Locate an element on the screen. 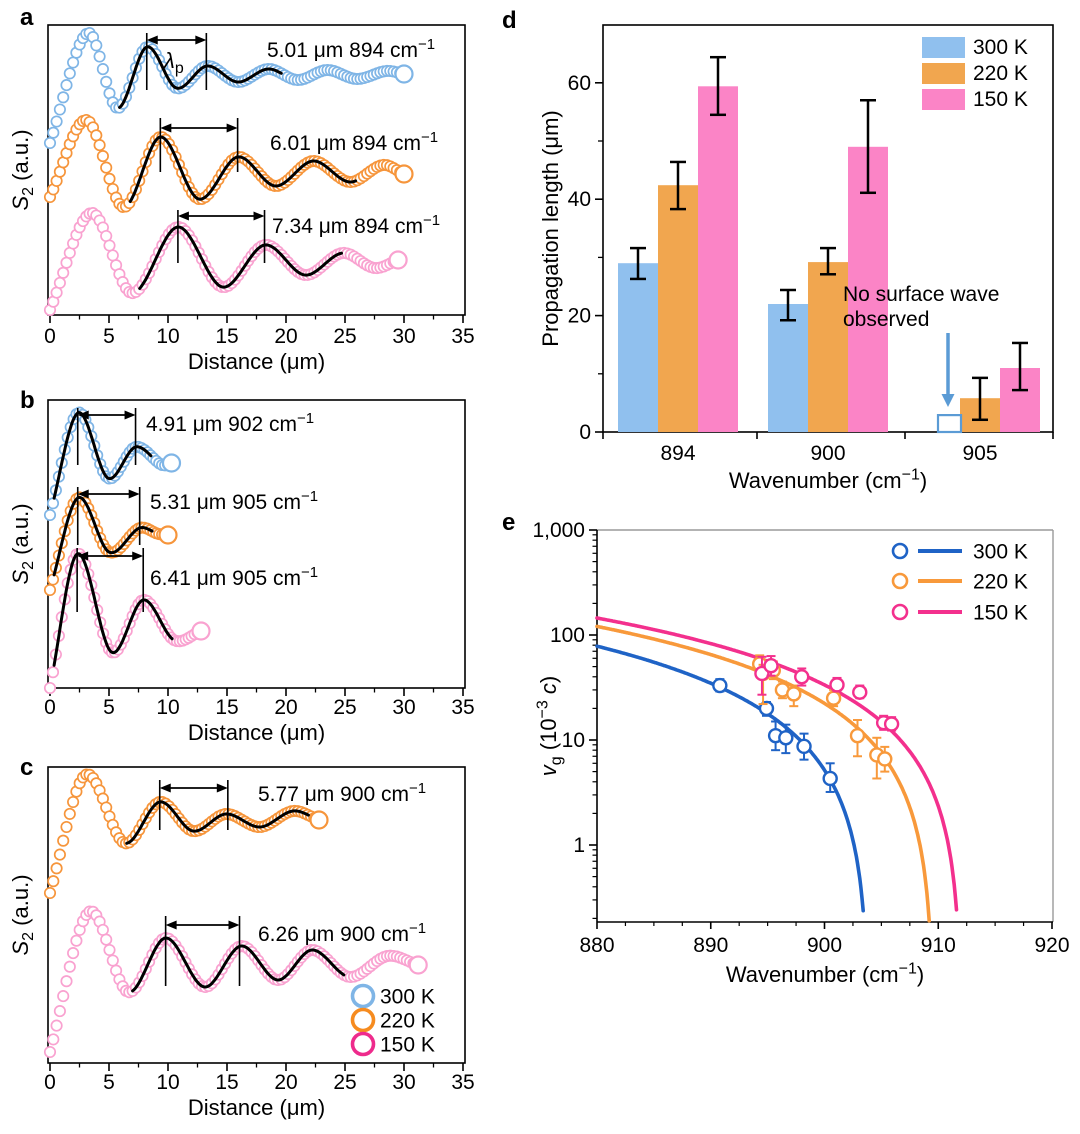 This screenshot has height=1134, width=1080. x-tick-label: 0 is located at coordinates (50, 707).